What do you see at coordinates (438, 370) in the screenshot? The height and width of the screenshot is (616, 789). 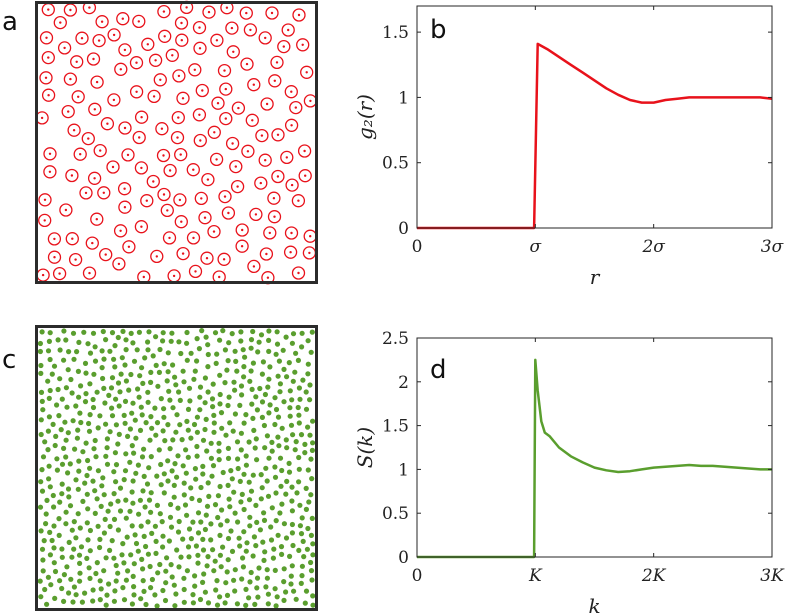 I see `panel-label-d: d` at bounding box center [438, 370].